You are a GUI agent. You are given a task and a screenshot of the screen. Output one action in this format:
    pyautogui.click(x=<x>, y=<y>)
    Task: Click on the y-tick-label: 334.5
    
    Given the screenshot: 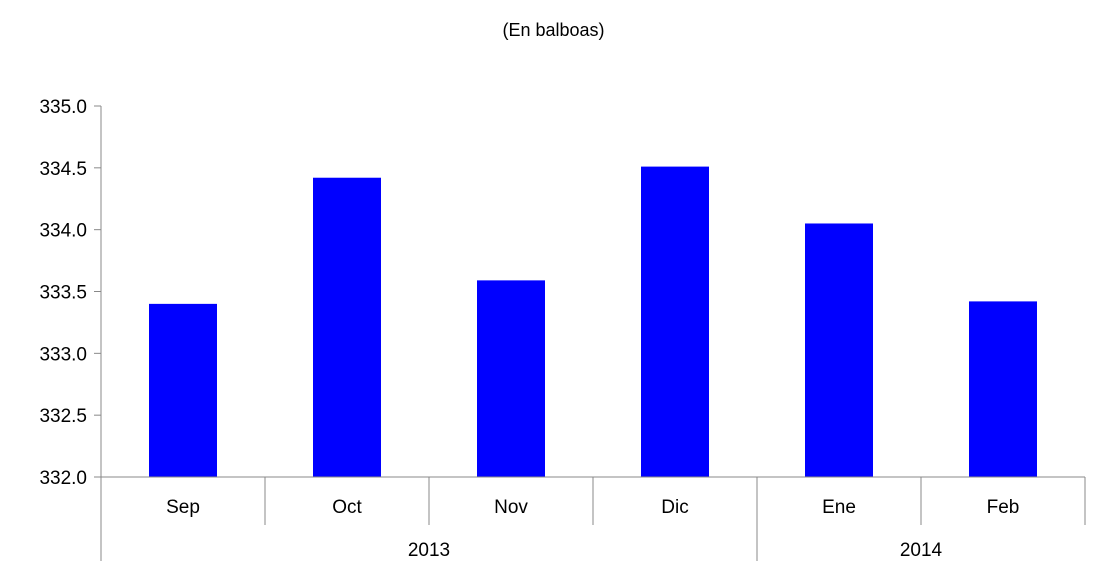 What is the action you would take?
    pyautogui.click(x=63, y=169)
    